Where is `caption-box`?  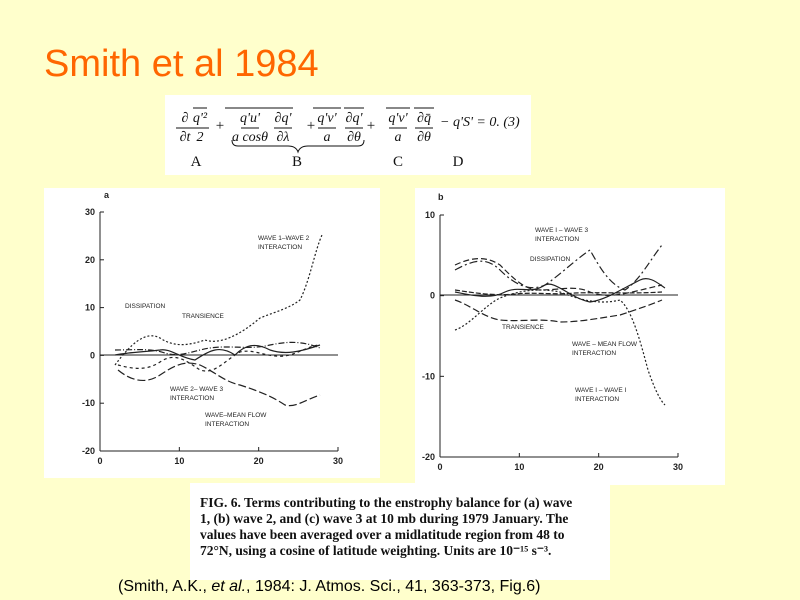 caption-box is located at coordinates (400, 531).